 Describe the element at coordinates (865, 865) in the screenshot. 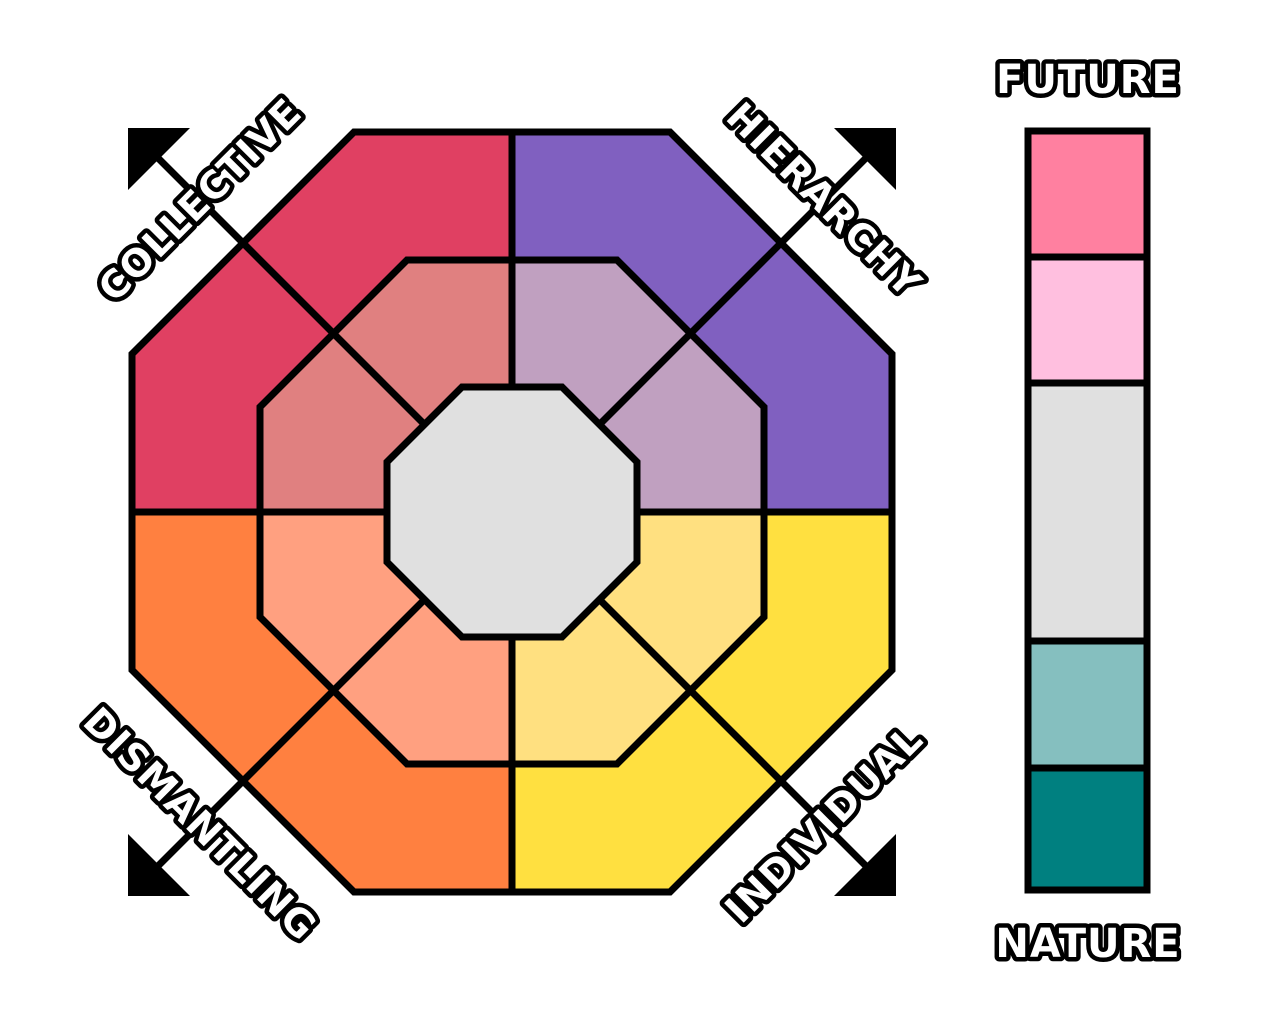

I see `arrow-bottom-right-icon` at that location.